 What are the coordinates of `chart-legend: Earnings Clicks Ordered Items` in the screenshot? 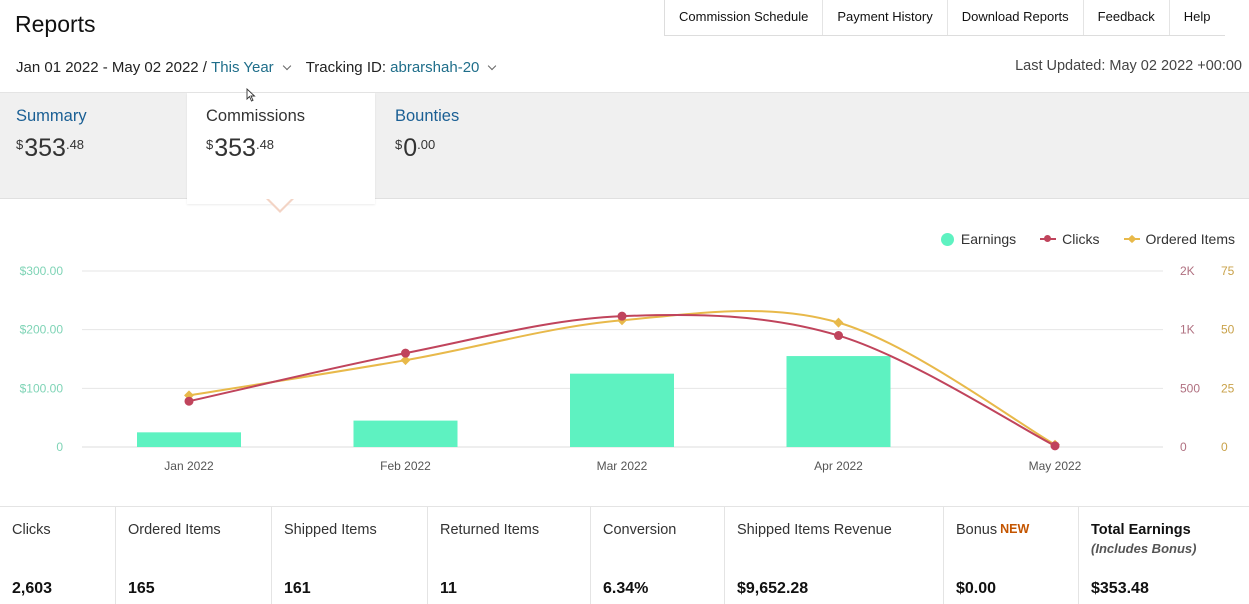 It's located at (1076, 239).